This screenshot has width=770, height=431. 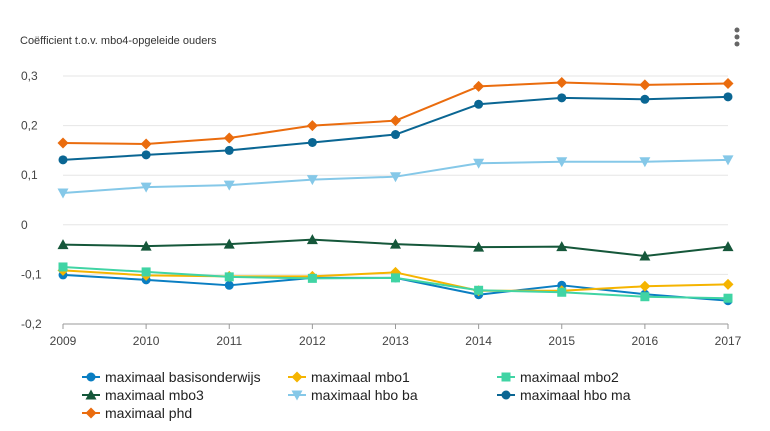 I want to click on chart-menu-button, so click(x=737, y=37).